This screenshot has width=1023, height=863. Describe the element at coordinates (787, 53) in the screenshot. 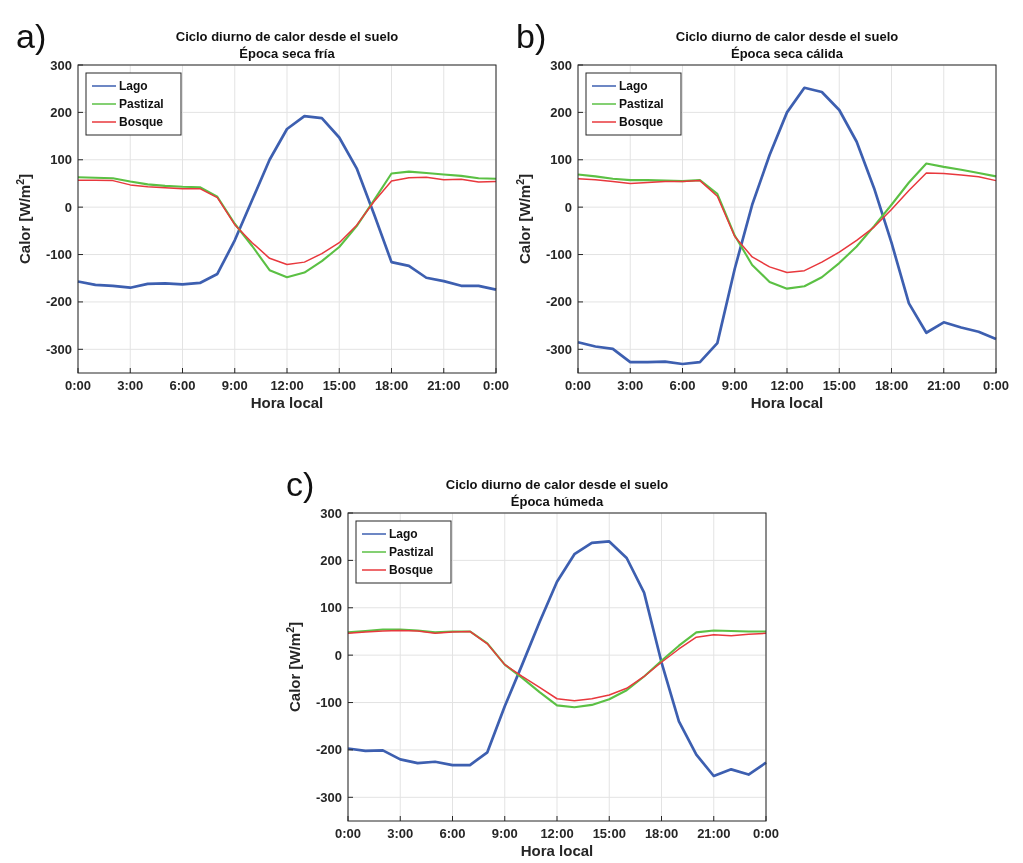

I see `chart-subtitle: Época seca cálida` at that location.